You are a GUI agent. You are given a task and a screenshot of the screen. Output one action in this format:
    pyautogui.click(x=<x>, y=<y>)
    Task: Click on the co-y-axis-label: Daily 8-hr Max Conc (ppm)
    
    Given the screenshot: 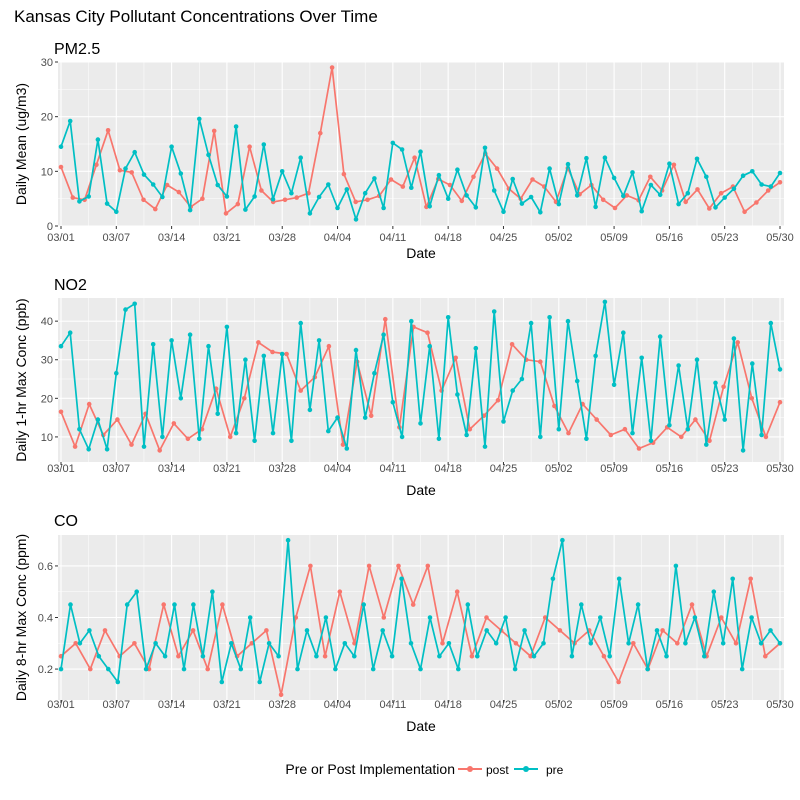 What is the action you would take?
    pyautogui.click(x=21, y=617)
    